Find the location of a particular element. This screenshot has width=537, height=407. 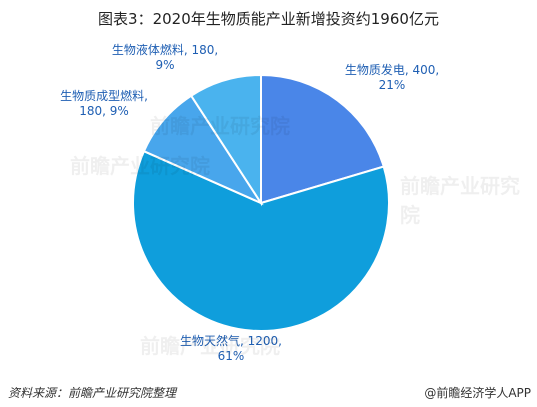

slice-data-label: 生物天然气, 1200, 61% is located at coordinates (231, 348).